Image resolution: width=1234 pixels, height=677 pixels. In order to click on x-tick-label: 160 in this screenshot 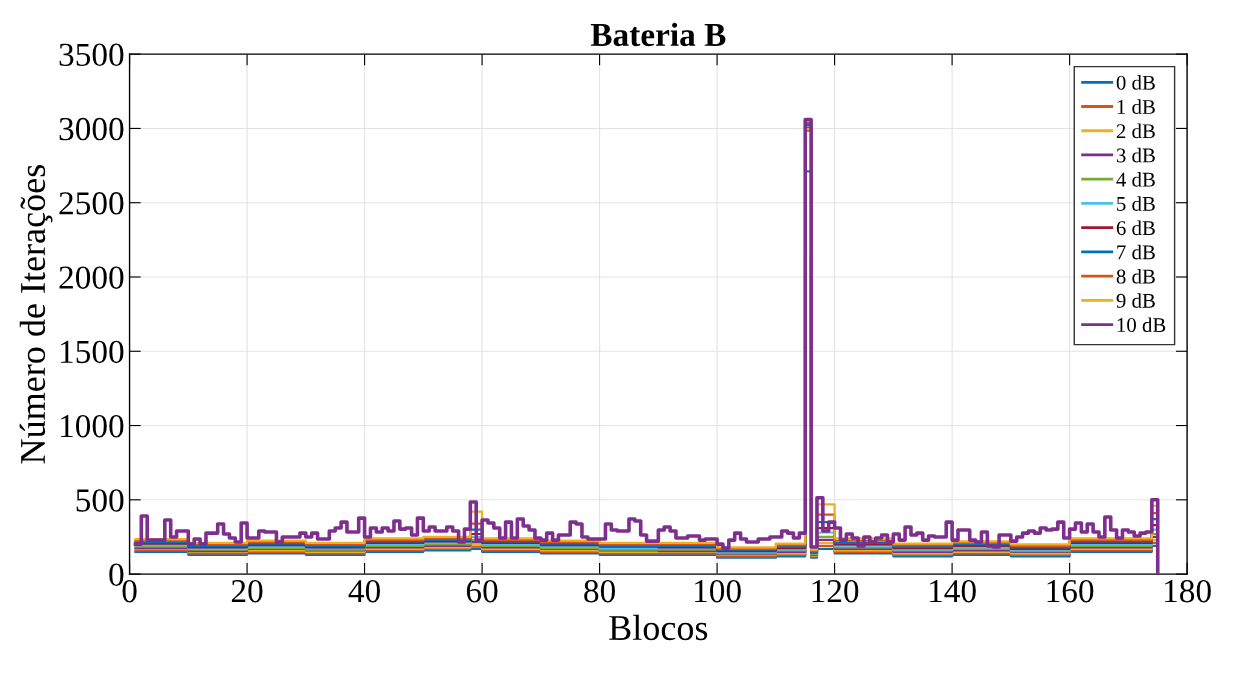, I will do `click(1070, 591)`.